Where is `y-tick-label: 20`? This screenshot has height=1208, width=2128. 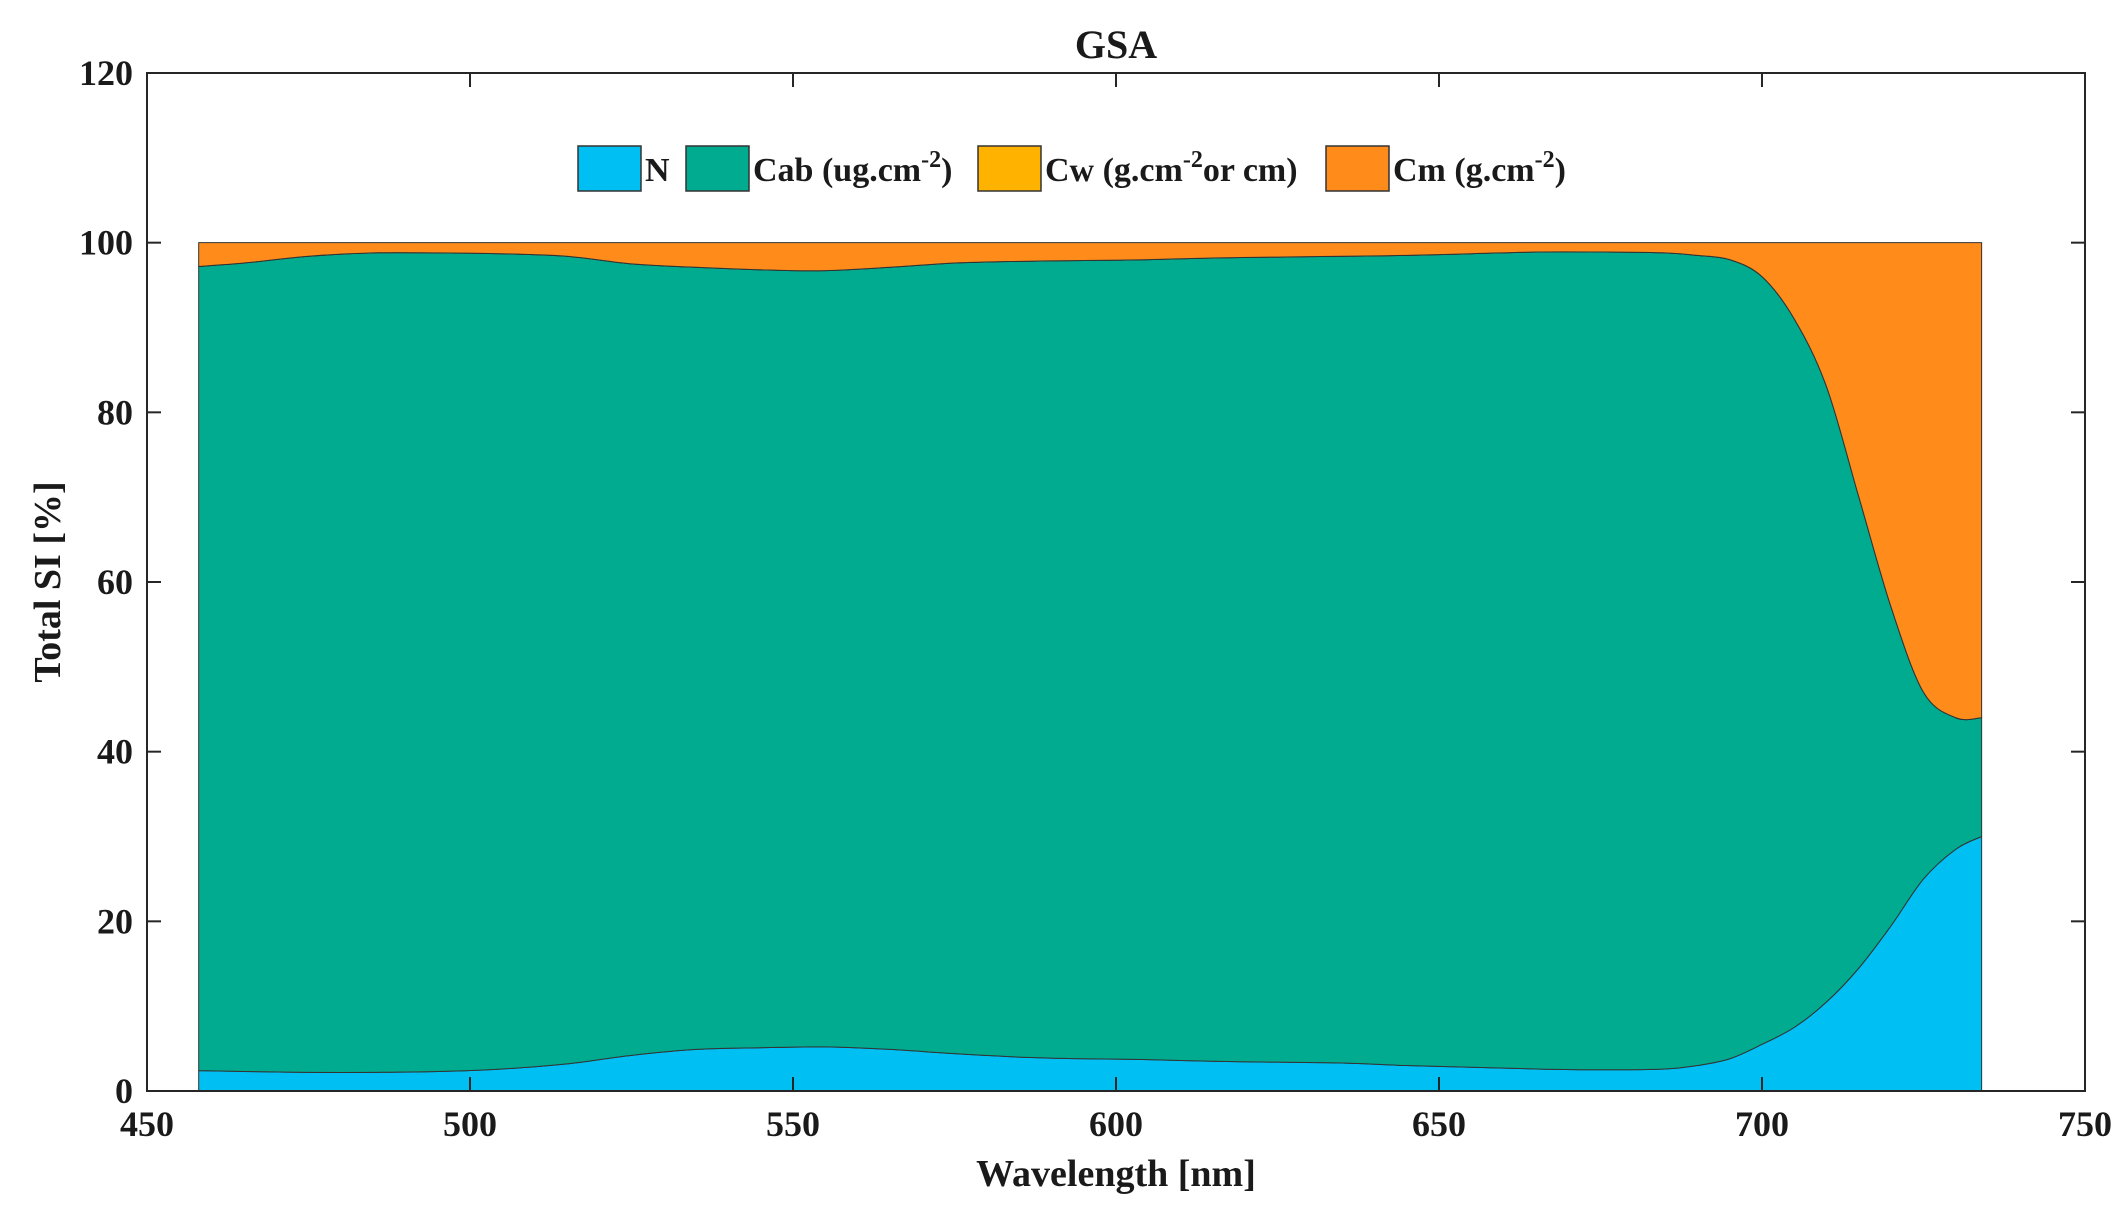 y-tick-label: 20 is located at coordinates (115, 921).